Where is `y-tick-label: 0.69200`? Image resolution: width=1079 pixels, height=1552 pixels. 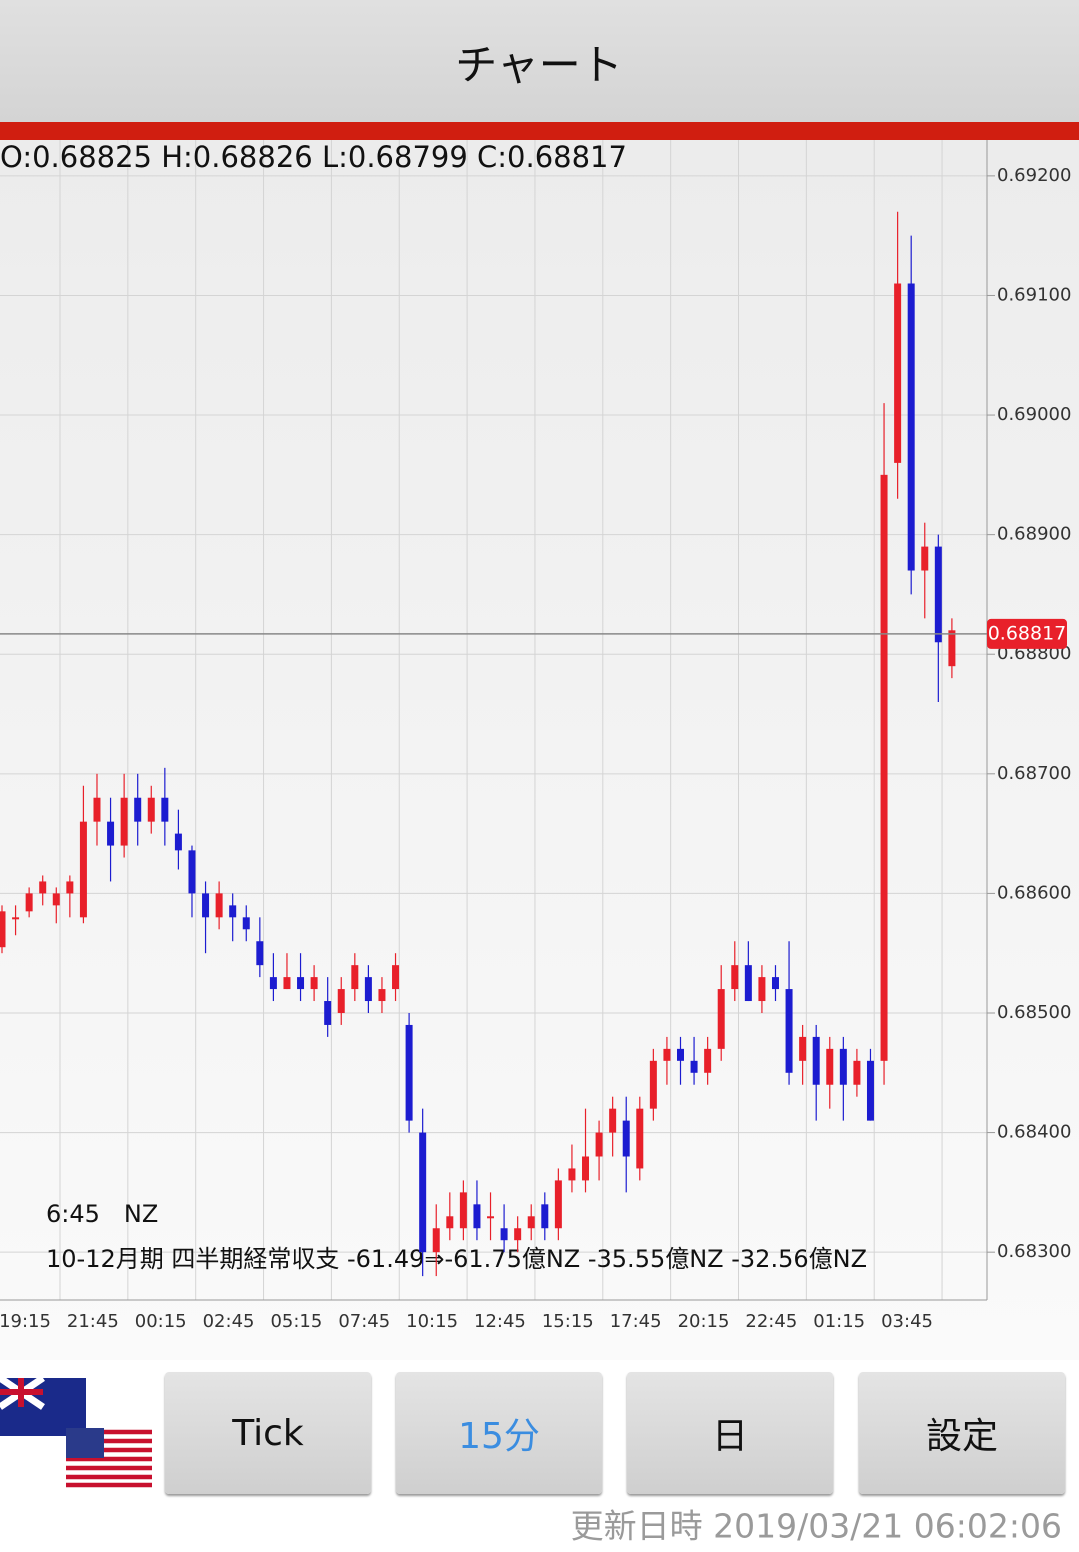
y-tick-label: 0.69200 is located at coordinates (1034, 175).